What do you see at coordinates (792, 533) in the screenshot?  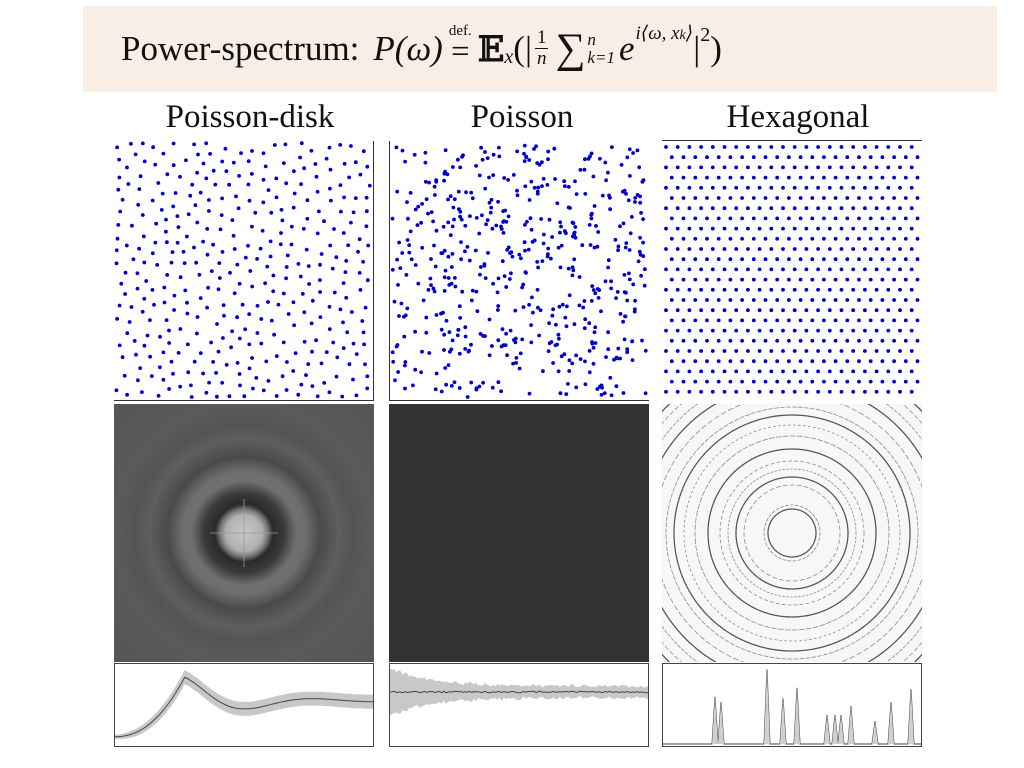 I see `spectrum-hexagonal-svg` at bounding box center [792, 533].